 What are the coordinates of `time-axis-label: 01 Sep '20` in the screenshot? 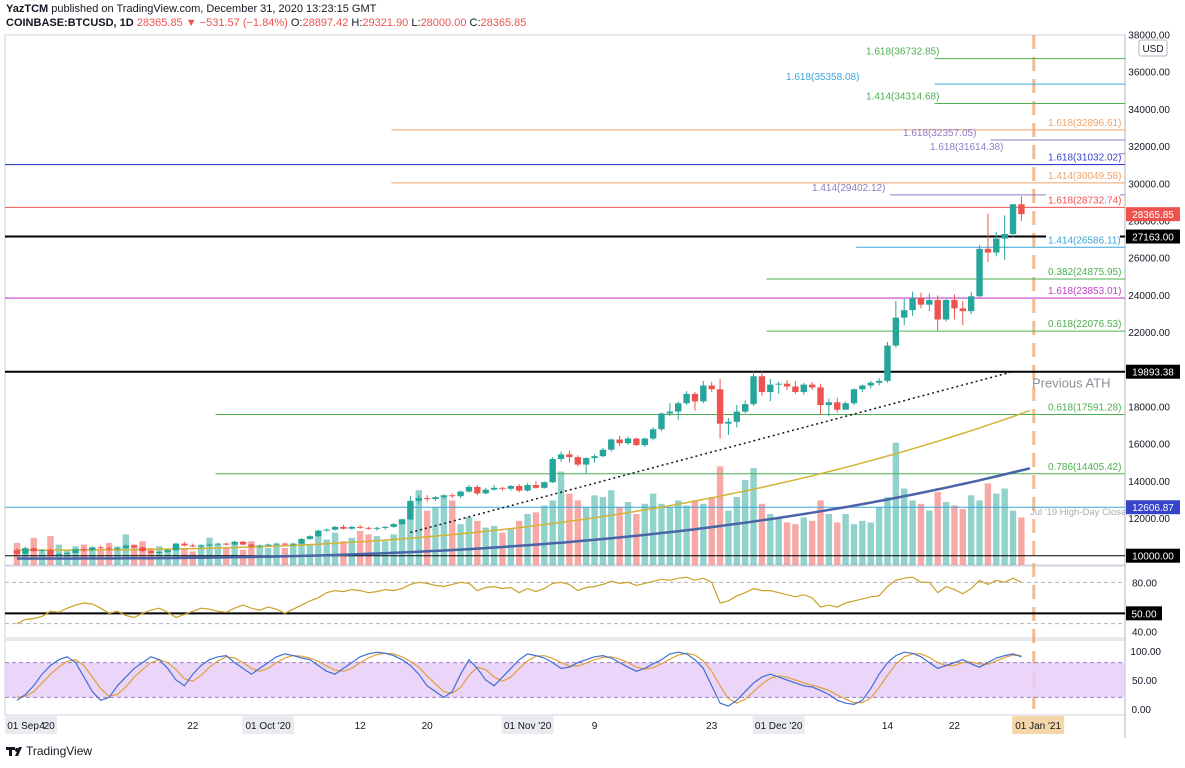 It's located at (31, 726).